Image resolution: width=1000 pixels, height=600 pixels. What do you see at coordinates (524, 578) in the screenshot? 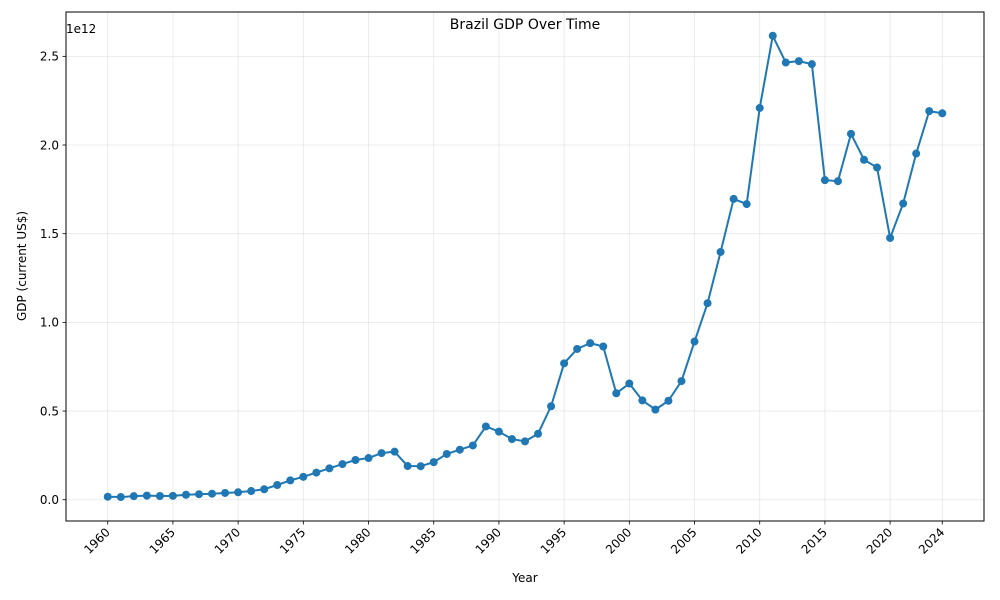
I see `x-axis-label: Year` at bounding box center [524, 578].